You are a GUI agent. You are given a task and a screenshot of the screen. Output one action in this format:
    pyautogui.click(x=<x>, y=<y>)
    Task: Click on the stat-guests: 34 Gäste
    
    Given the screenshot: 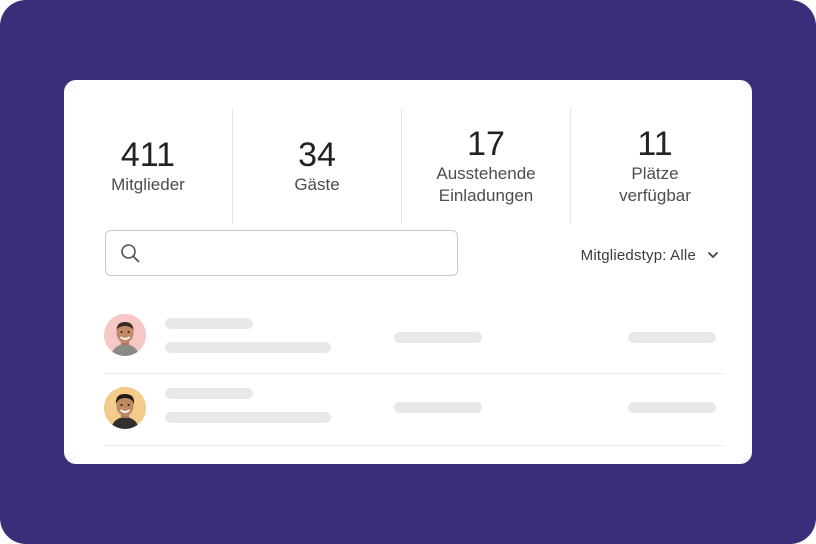 What is the action you would take?
    pyautogui.click(x=317, y=166)
    